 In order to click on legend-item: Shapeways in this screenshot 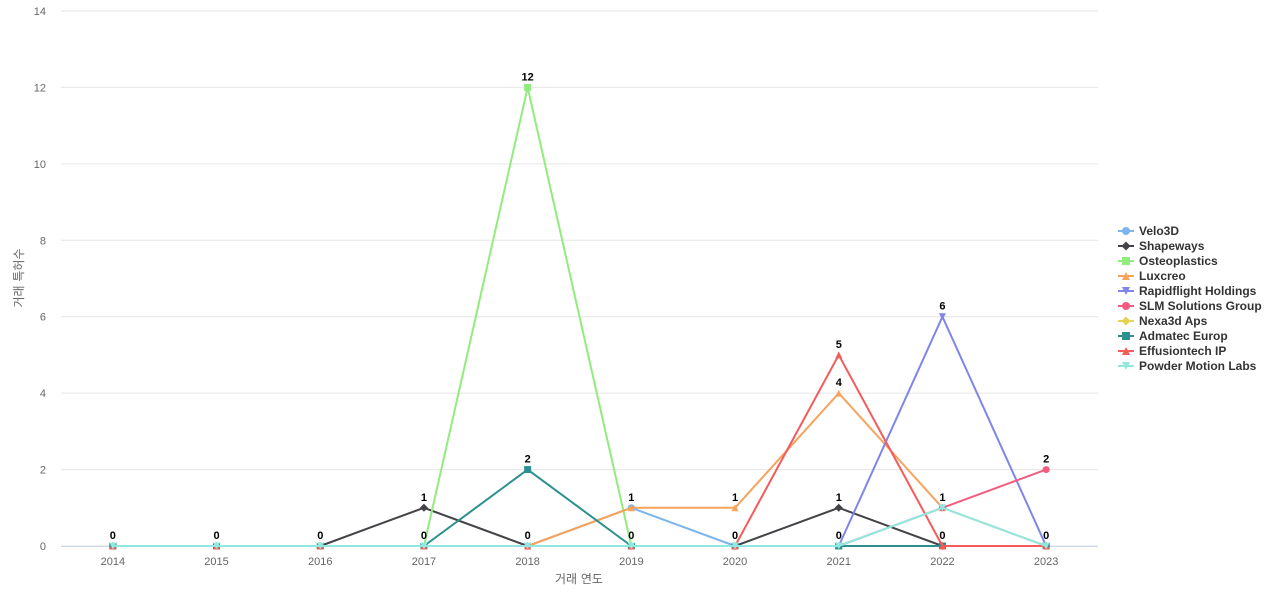, I will do `click(1161, 246)`.